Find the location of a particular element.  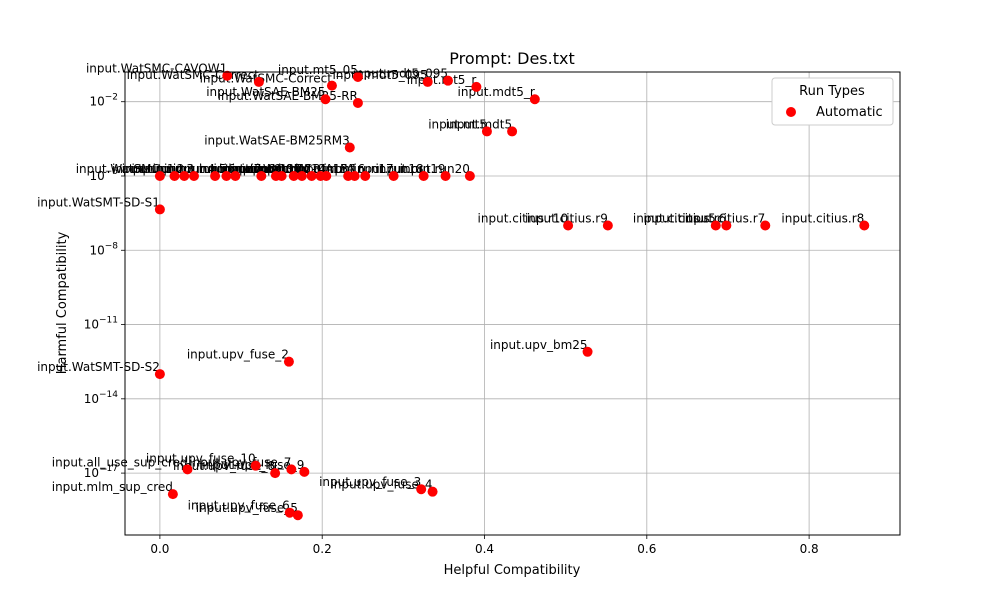

data-label: input.all_use_sup_cred is located at coordinates (120, 462).